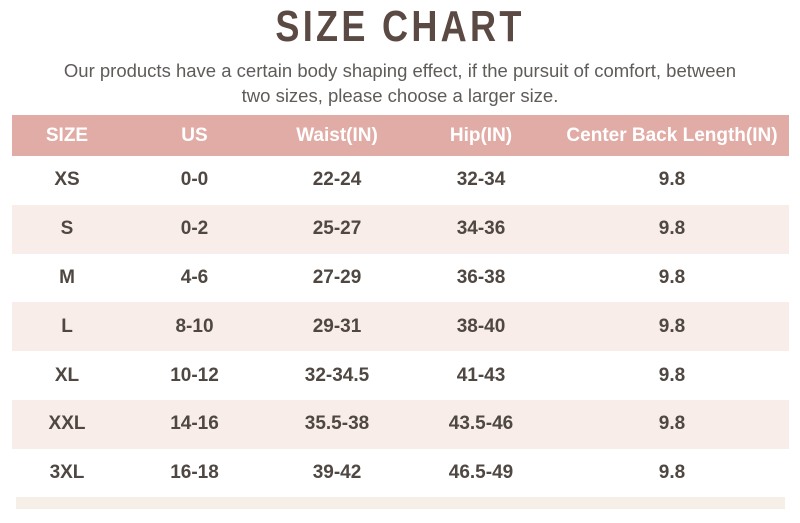  What do you see at coordinates (67, 424) in the screenshot?
I see `cell-size: XXL` at bounding box center [67, 424].